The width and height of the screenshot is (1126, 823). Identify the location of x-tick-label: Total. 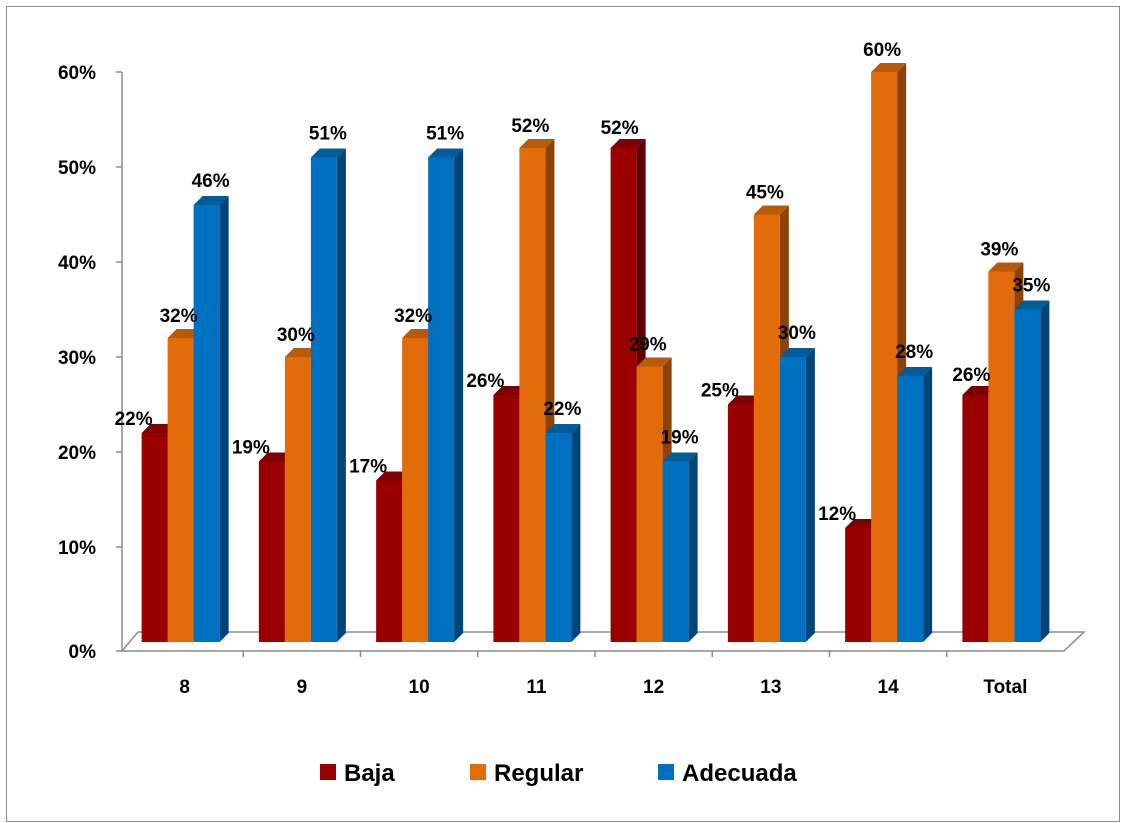
(1005, 687).